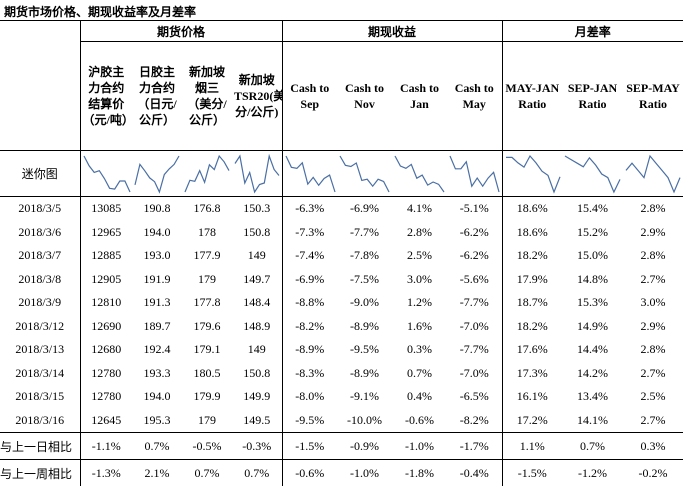 The image size is (683, 486). Describe the element at coordinates (419, 256) in the screenshot. I see `value-cell: 2.5%` at that location.